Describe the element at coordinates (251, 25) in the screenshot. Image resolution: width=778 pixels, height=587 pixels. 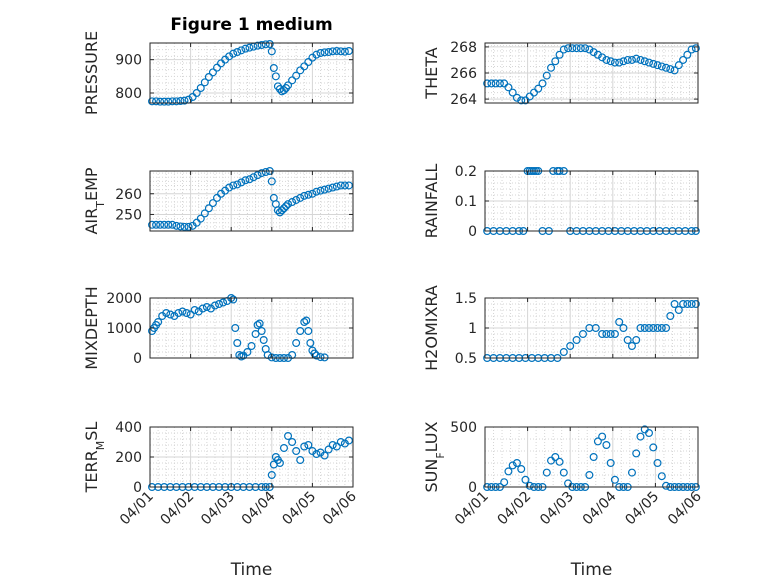
I see `chart-title: Figure 1 medium` at that location.